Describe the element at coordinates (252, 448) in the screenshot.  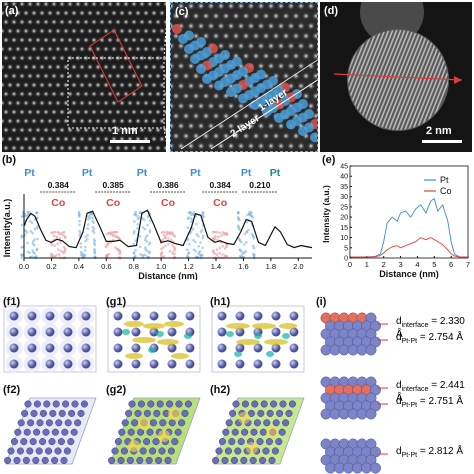
I see `charge-spot` at that location.